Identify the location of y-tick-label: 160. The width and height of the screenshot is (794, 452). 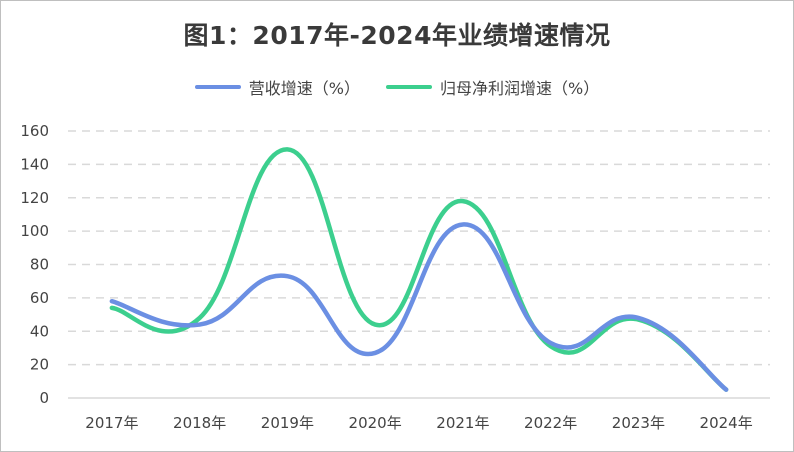
(34, 131).